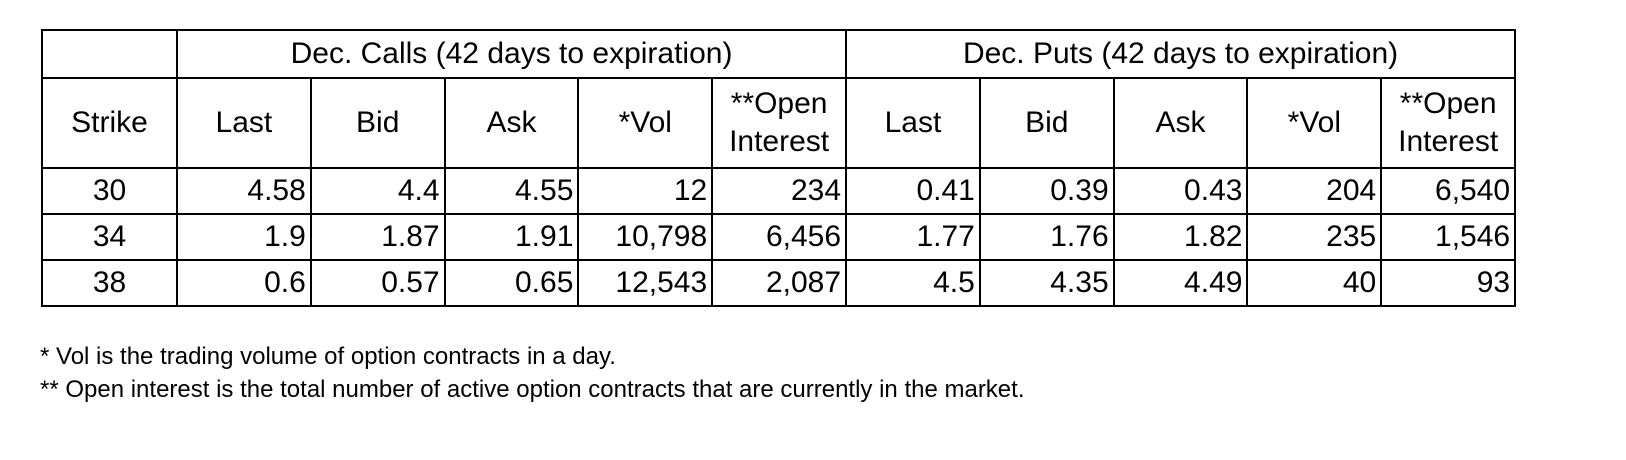 The width and height of the screenshot is (1626, 460). Describe the element at coordinates (109, 191) in the screenshot. I see `strike-cell: 30` at that location.